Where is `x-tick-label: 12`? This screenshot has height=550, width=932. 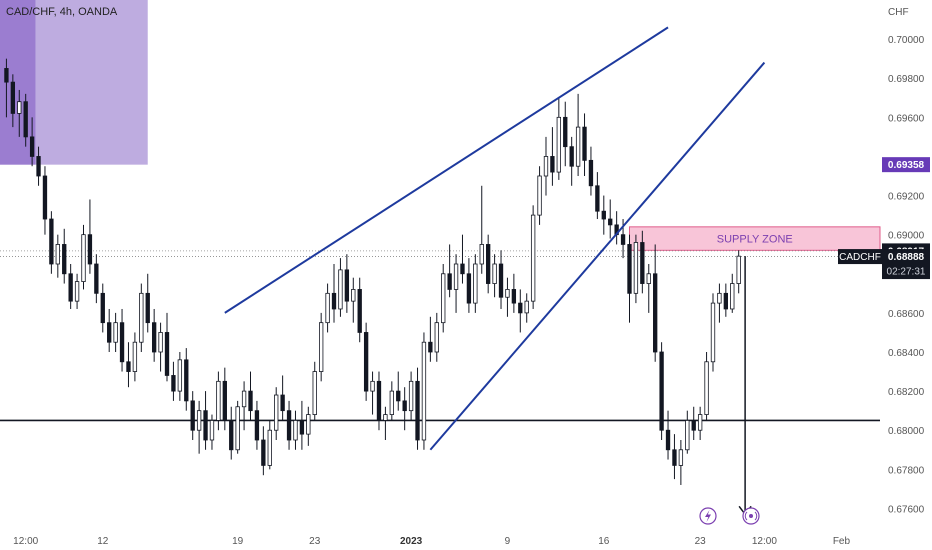 x-tick-label: 12 is located at coordinates (103, 541).